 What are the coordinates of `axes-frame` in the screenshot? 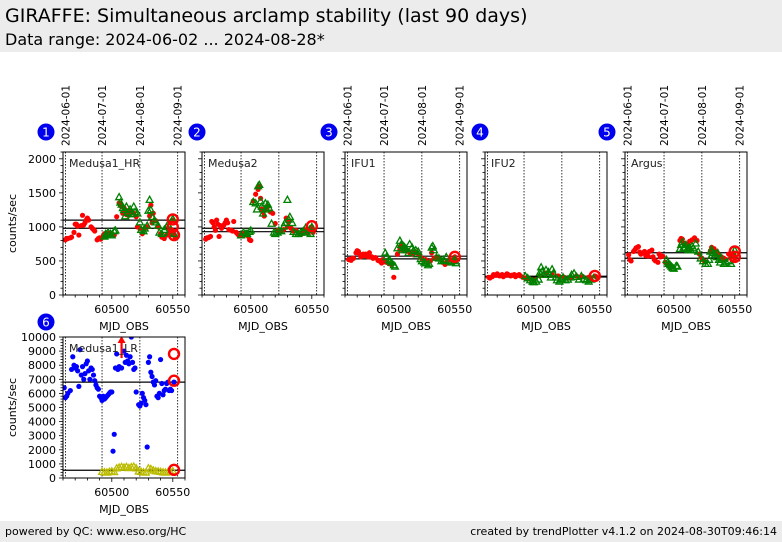 It's located at (124, 407).